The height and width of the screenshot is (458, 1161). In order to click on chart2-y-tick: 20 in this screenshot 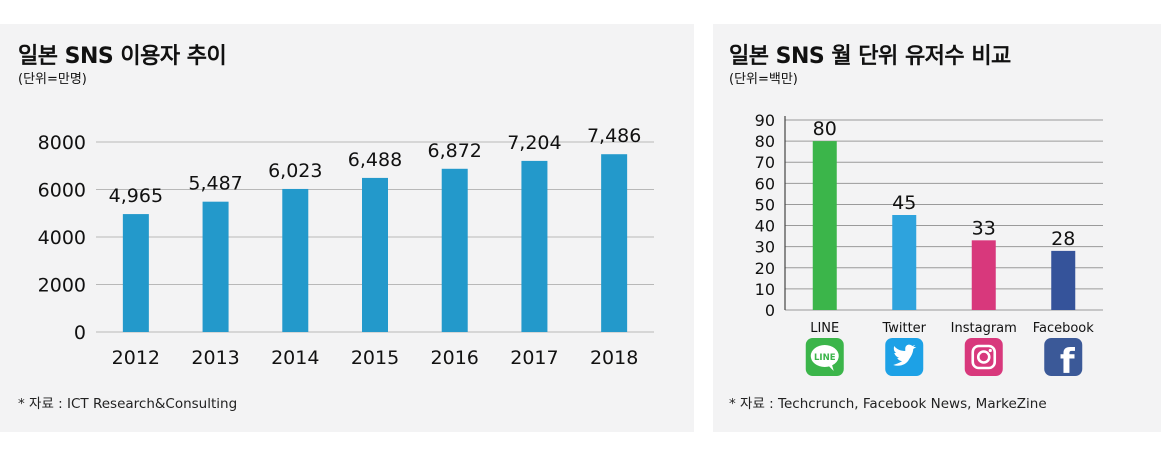, I will do `click(765, 268)`.